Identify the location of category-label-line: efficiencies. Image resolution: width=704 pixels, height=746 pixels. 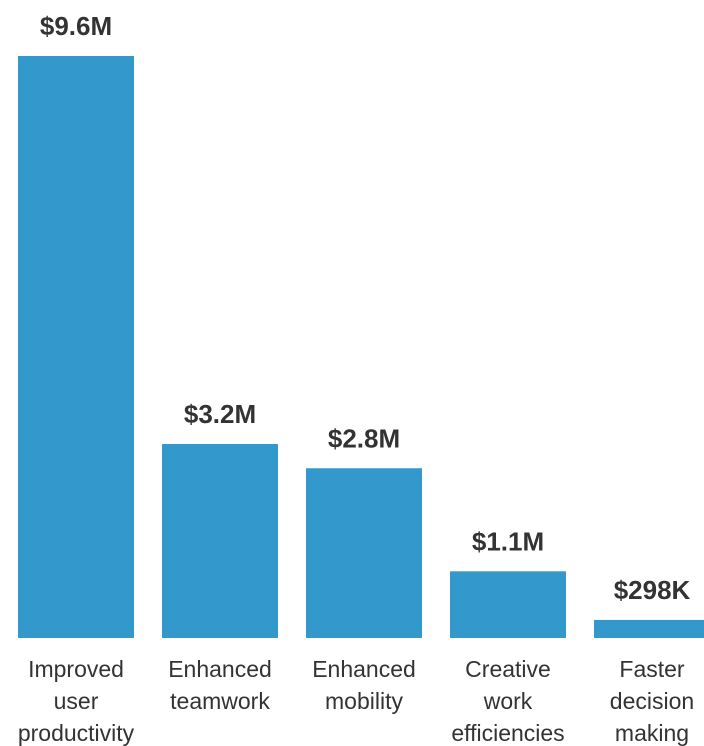
(507, 733).